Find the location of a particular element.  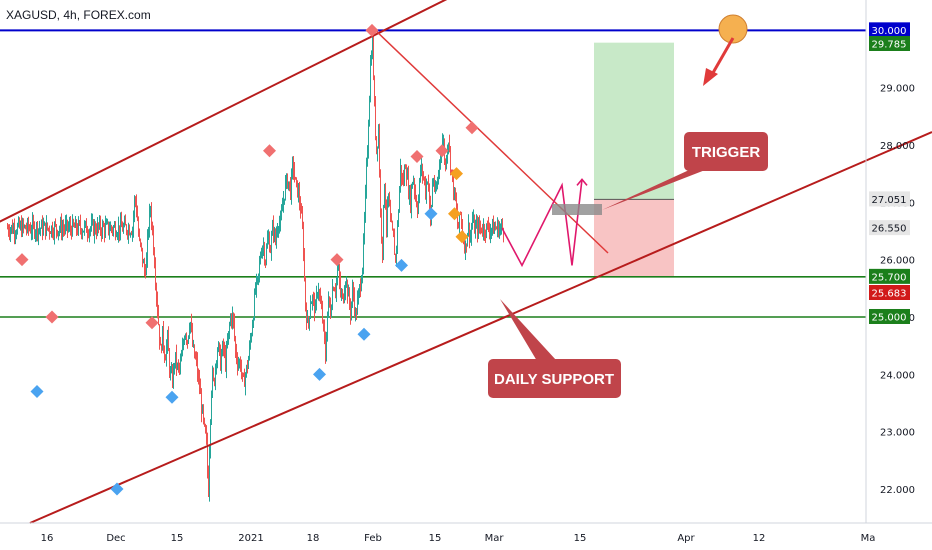

chart-title: XAGUSD, 4h, FOREX.com is located at coordinates (78, 15).